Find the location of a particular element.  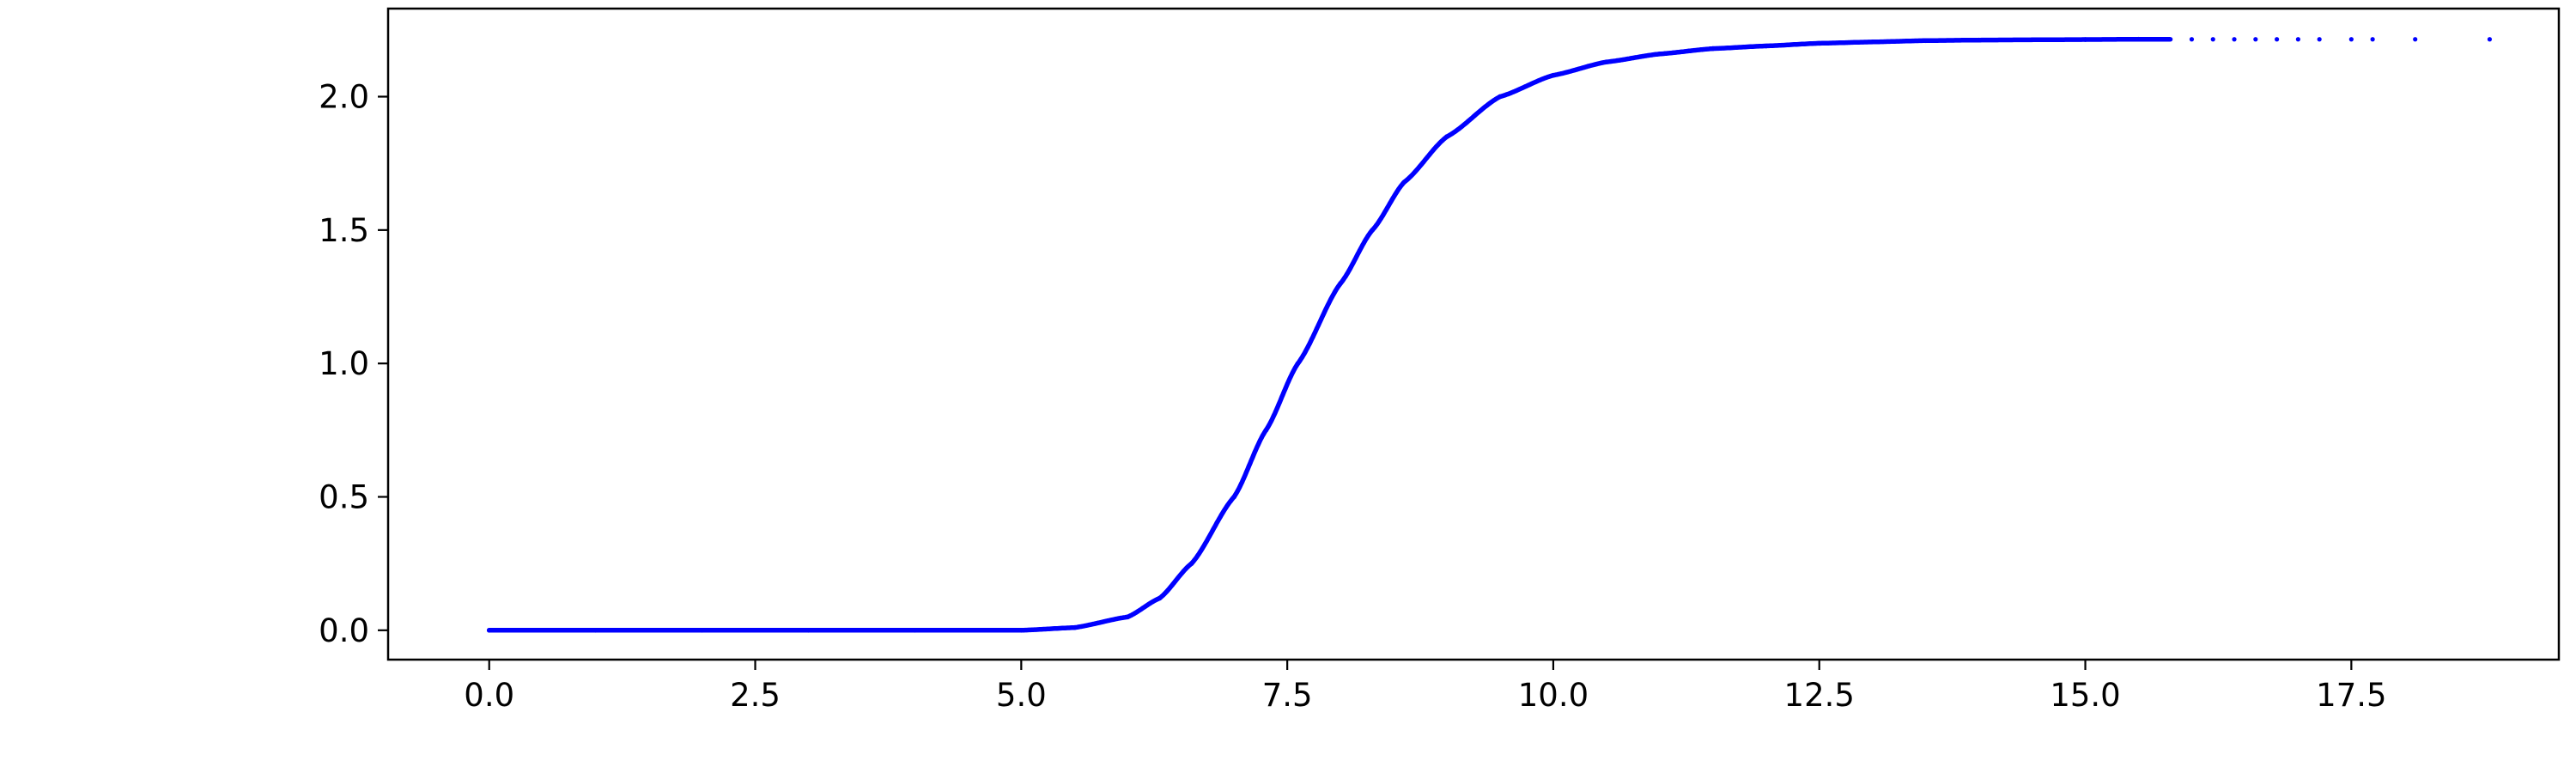

y-tick-label: 0.0 is located at coordinates (344, 630).